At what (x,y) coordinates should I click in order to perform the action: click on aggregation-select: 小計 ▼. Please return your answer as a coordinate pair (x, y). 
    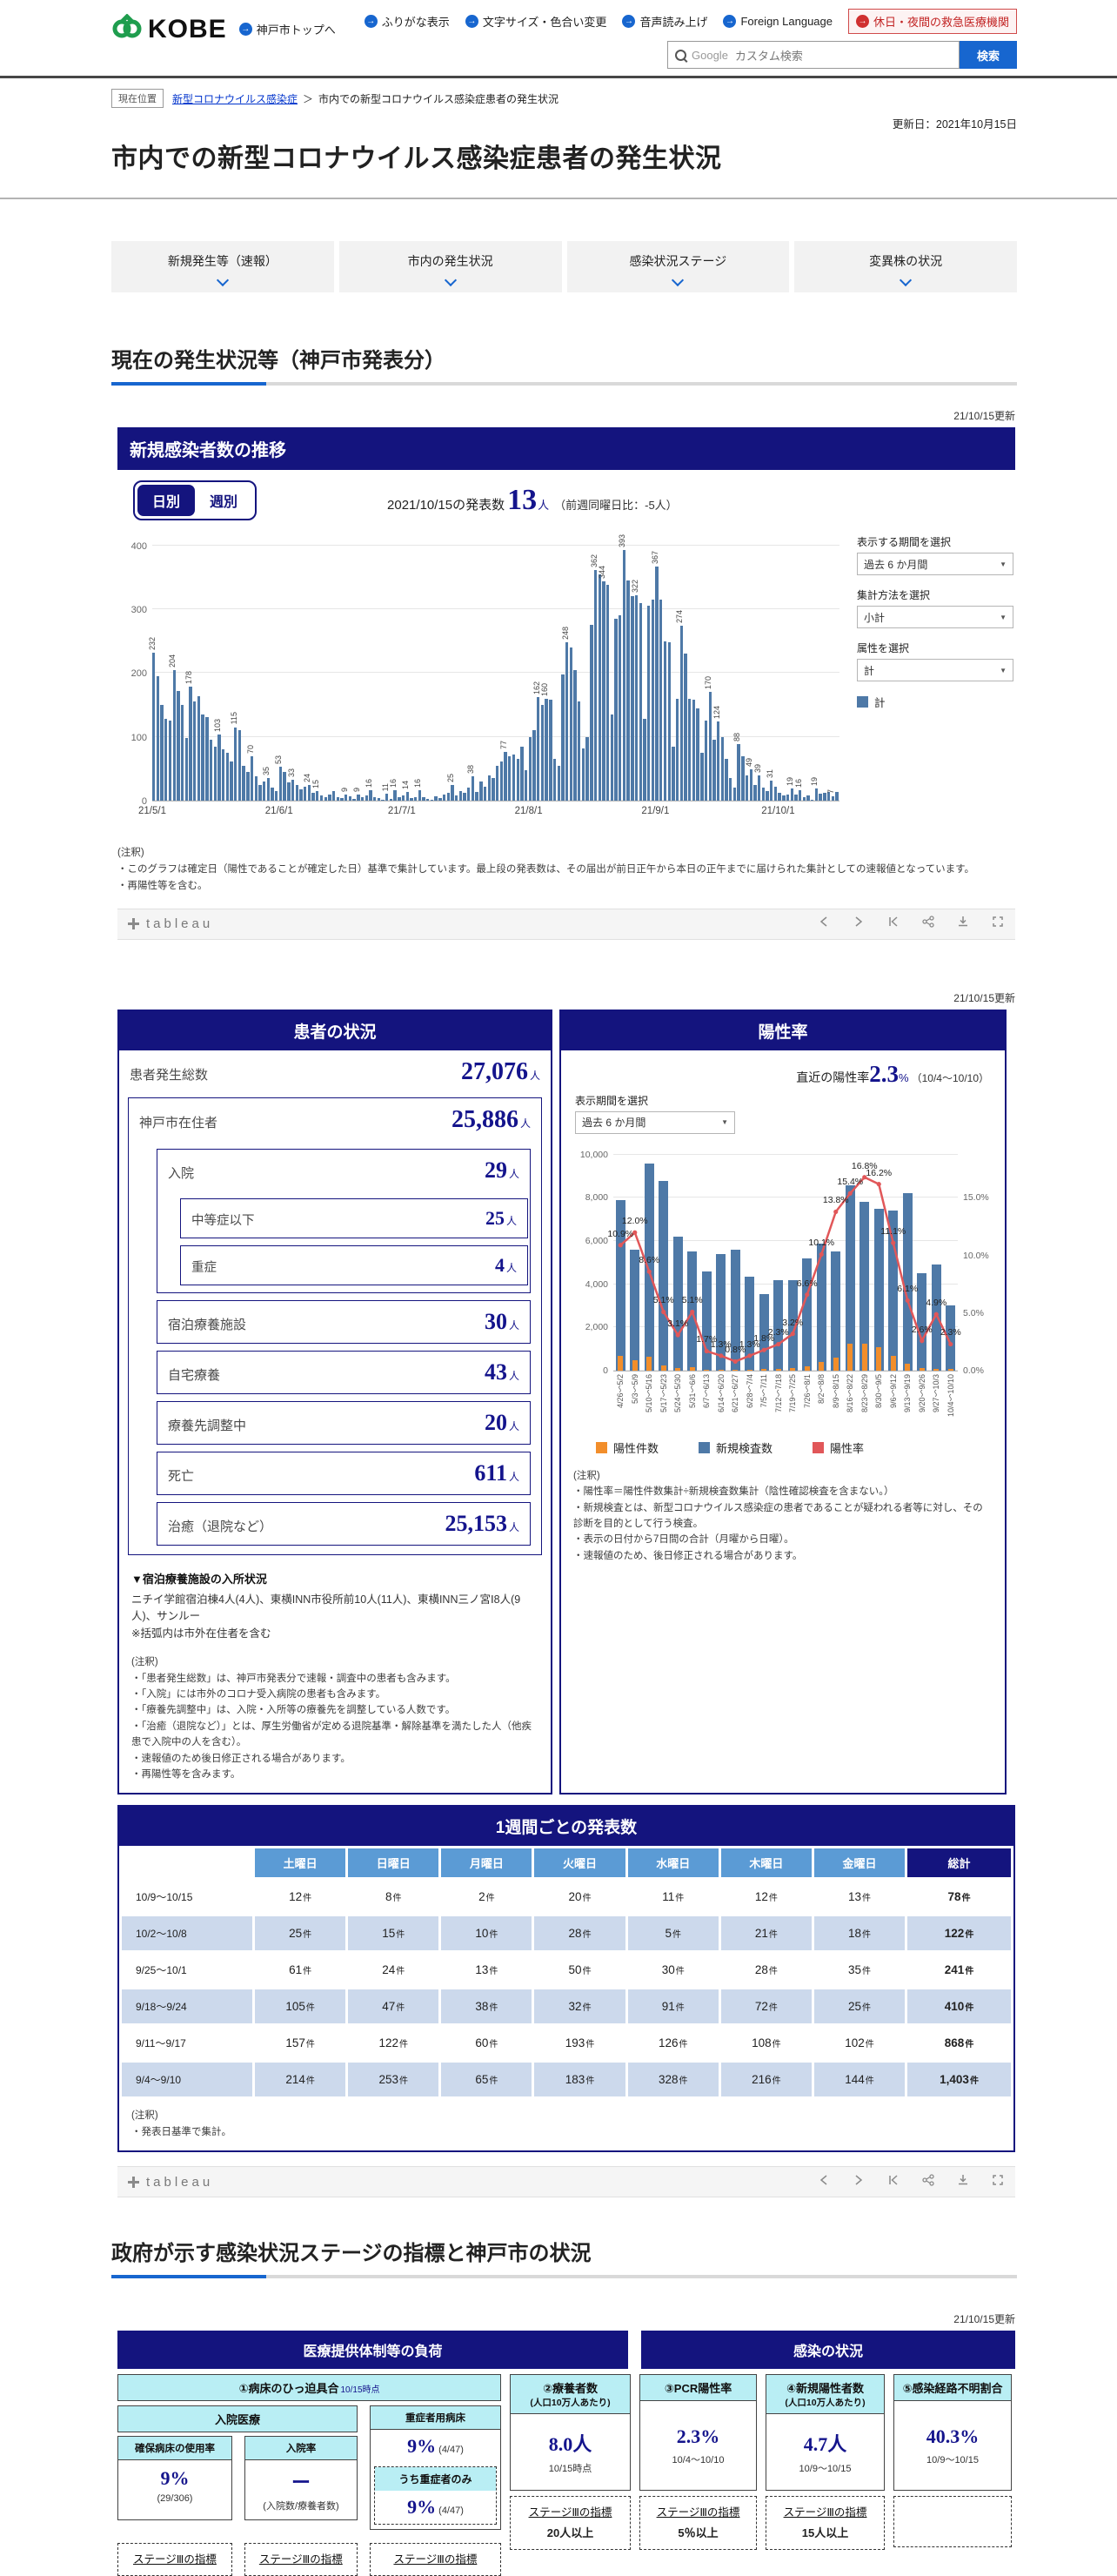
    Looking at the image, I should click on (935, 617).